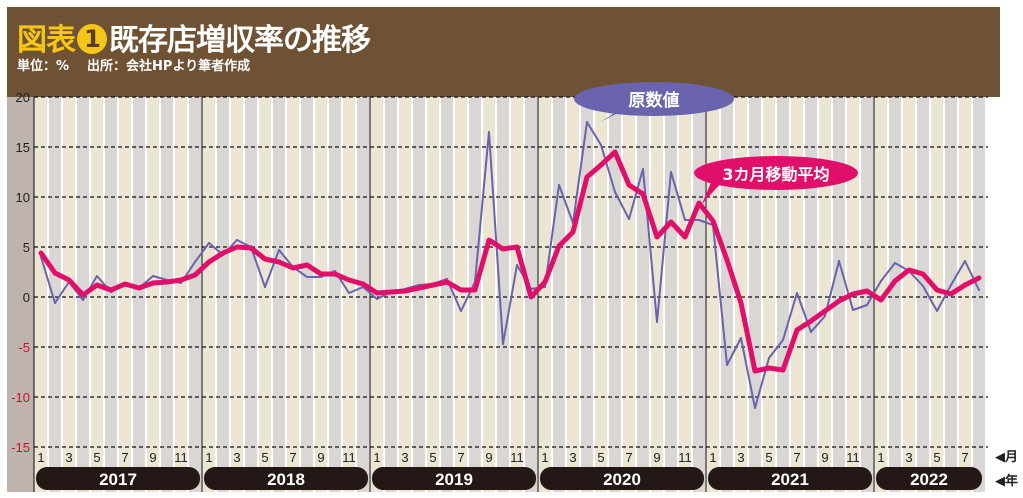  What do you see at coordinates (488, 457) in the screenshot?
I see `month-tick-label: 9` at bounding box center [488, 457].